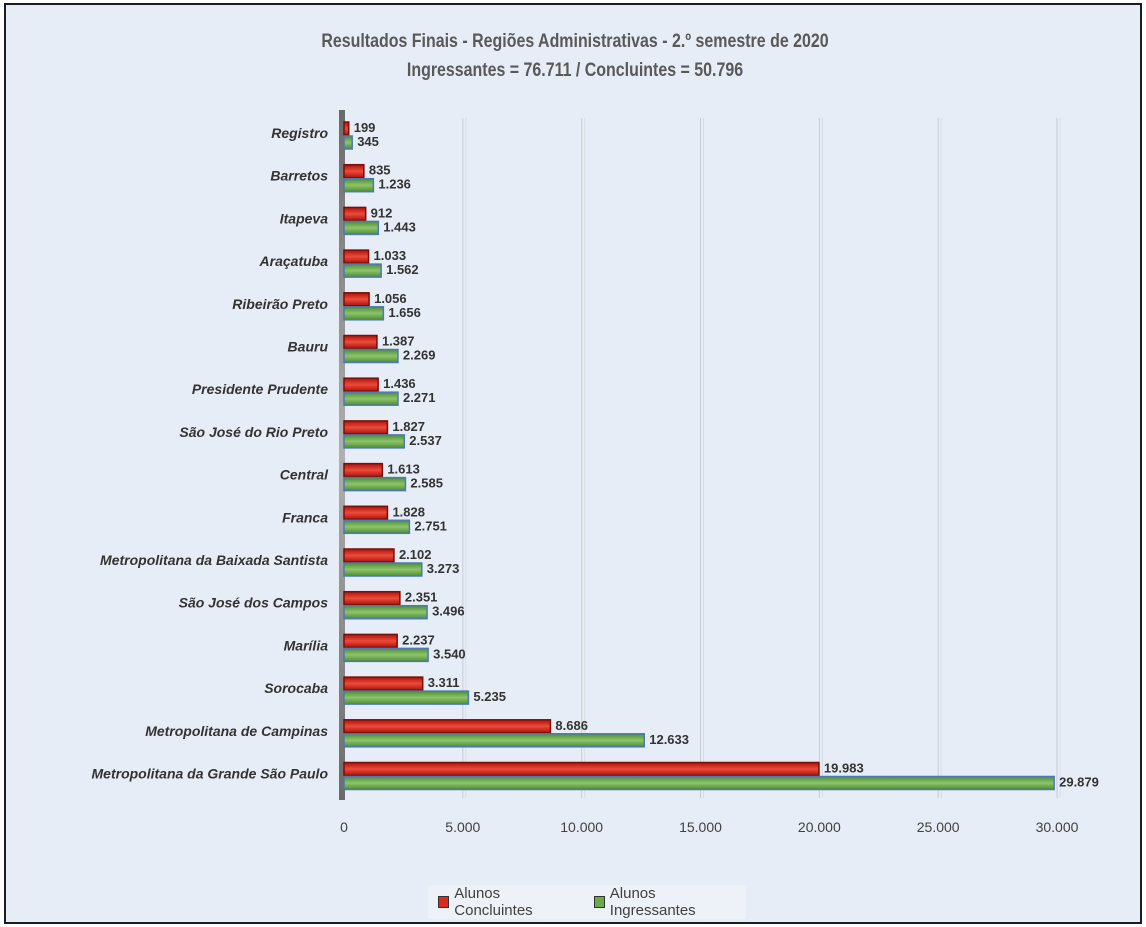  What do you see at coordinates (386, 655) in the screenshot?
I see `bar-alunos-ingressantes-marilia` at bounding box center [386, 655].